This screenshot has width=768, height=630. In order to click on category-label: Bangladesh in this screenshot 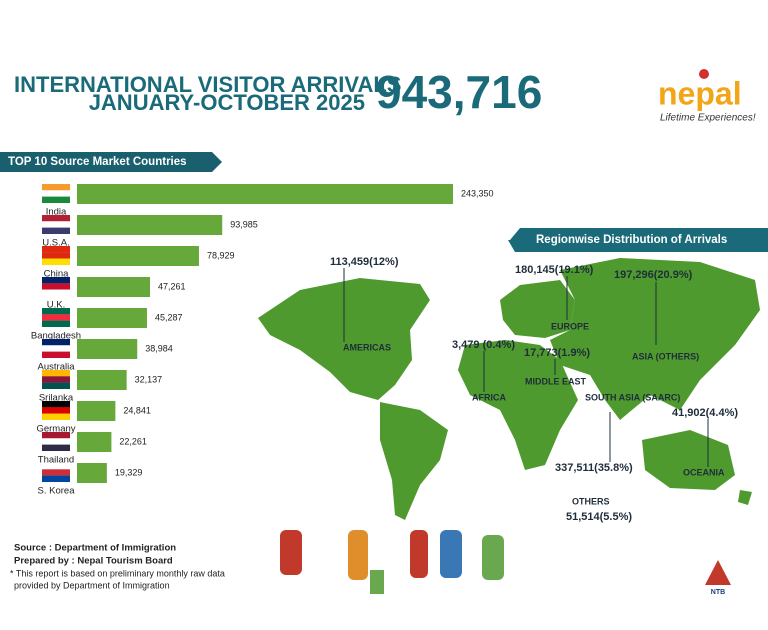, I will do `click(56, 336)`.